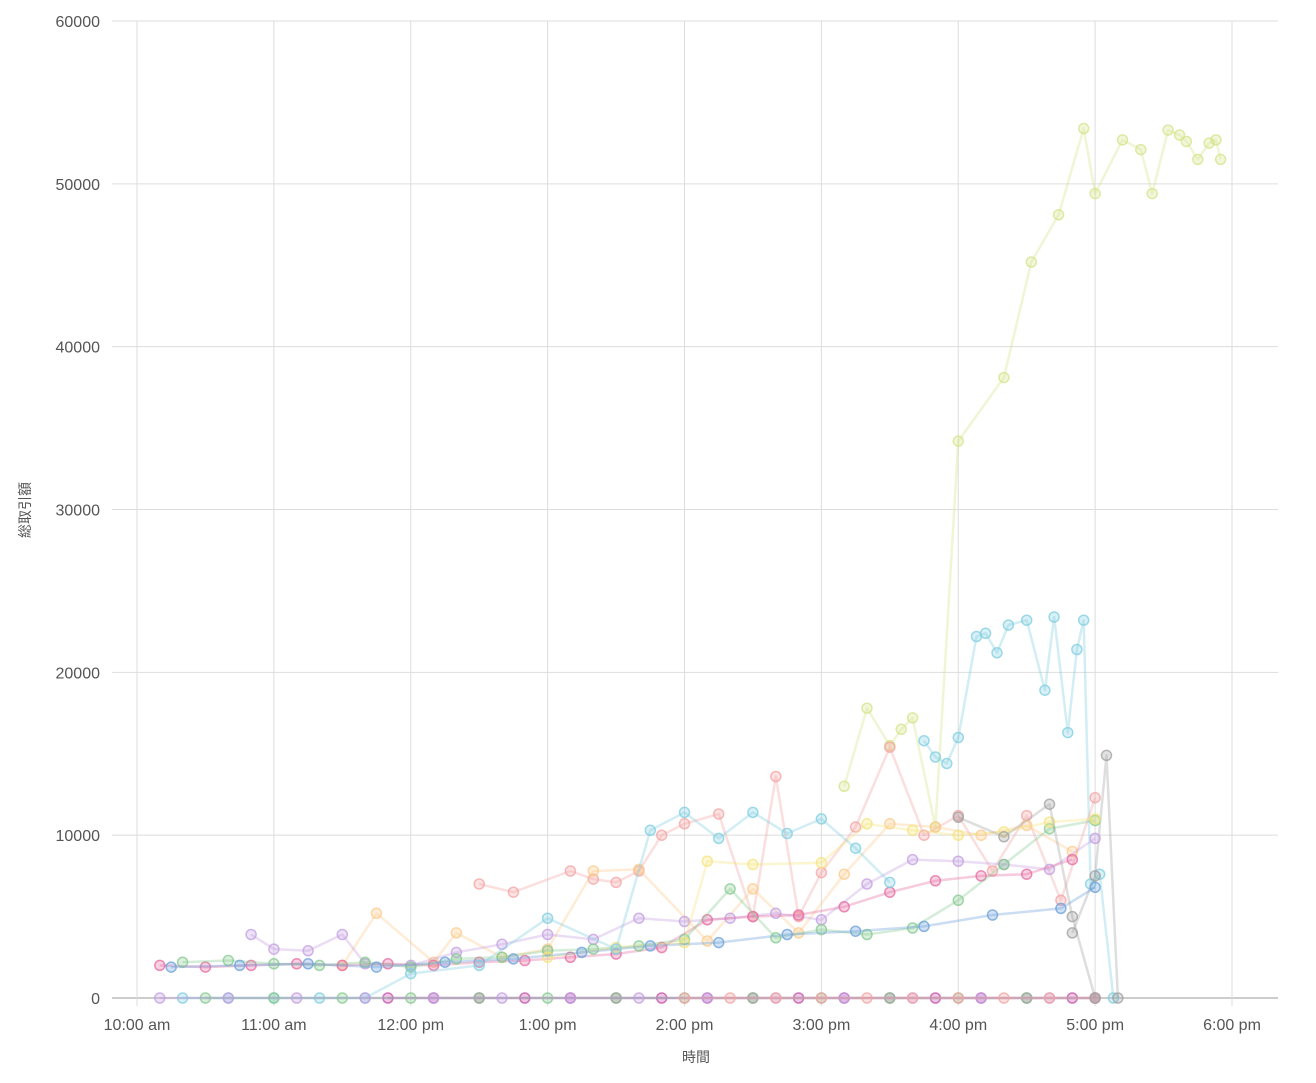 Image resolution: width=1316 pixels, height=1083 pixels. Describe the element at coordinates (958, 1025) in the screenshot. I see `x-tick-label: 4:00 pm` at that location.